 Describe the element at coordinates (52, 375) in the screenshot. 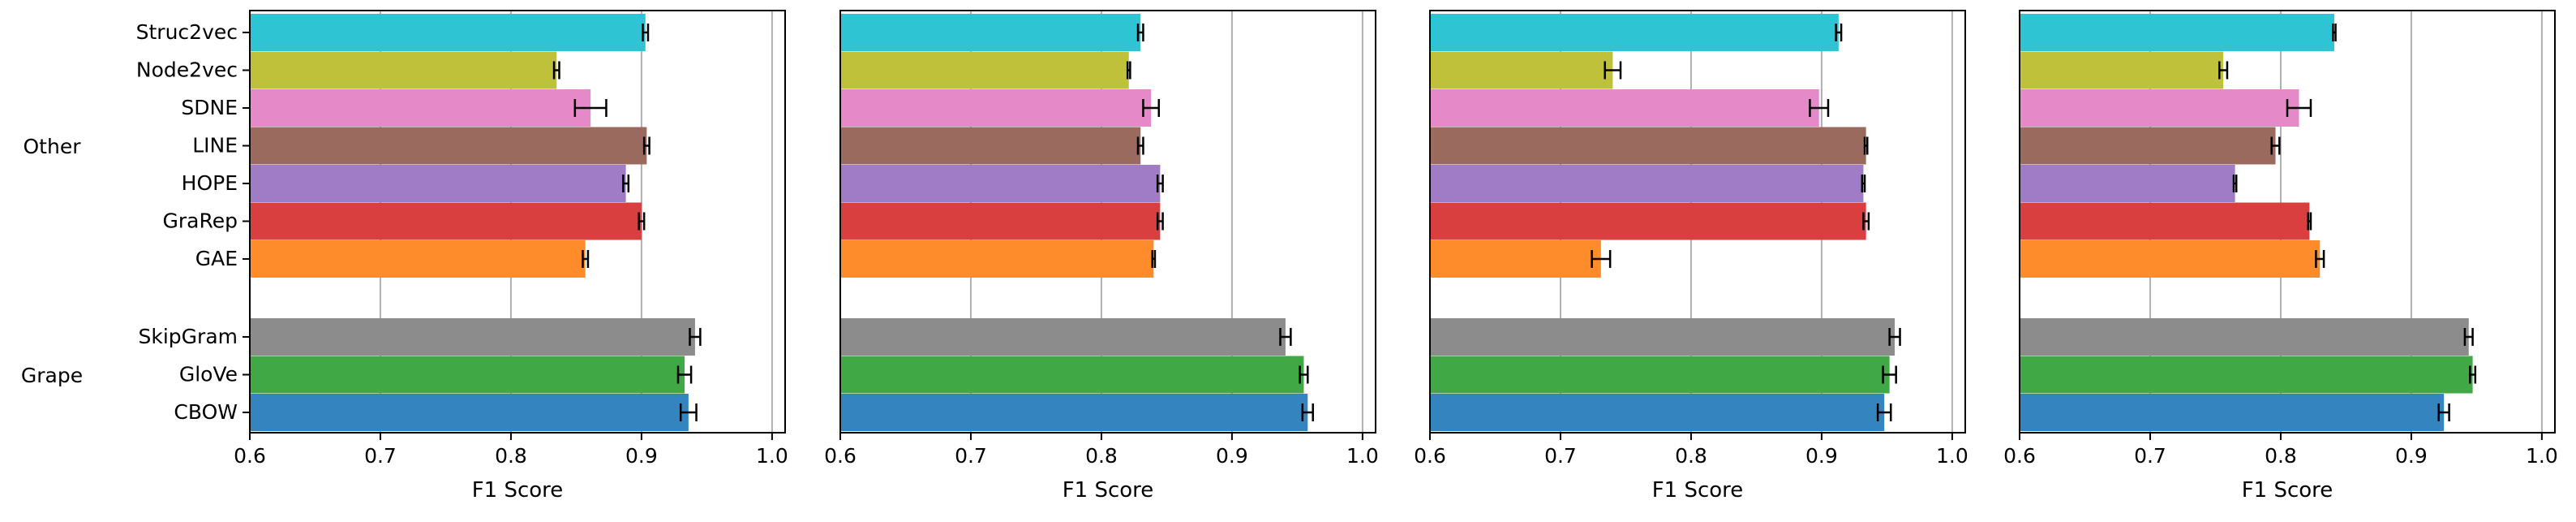

I see `group-label-grape: Grape` at that location.